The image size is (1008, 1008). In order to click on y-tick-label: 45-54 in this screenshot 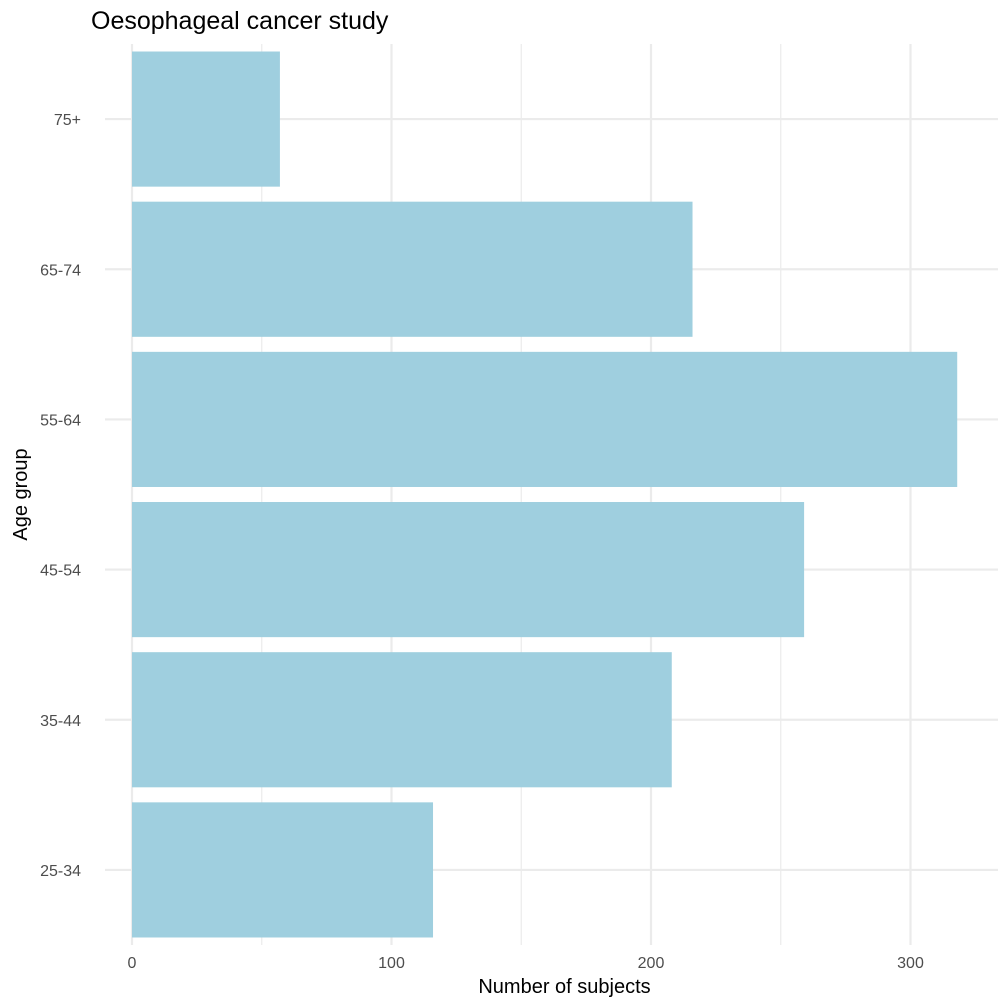, I will do `click(60, 571)`.